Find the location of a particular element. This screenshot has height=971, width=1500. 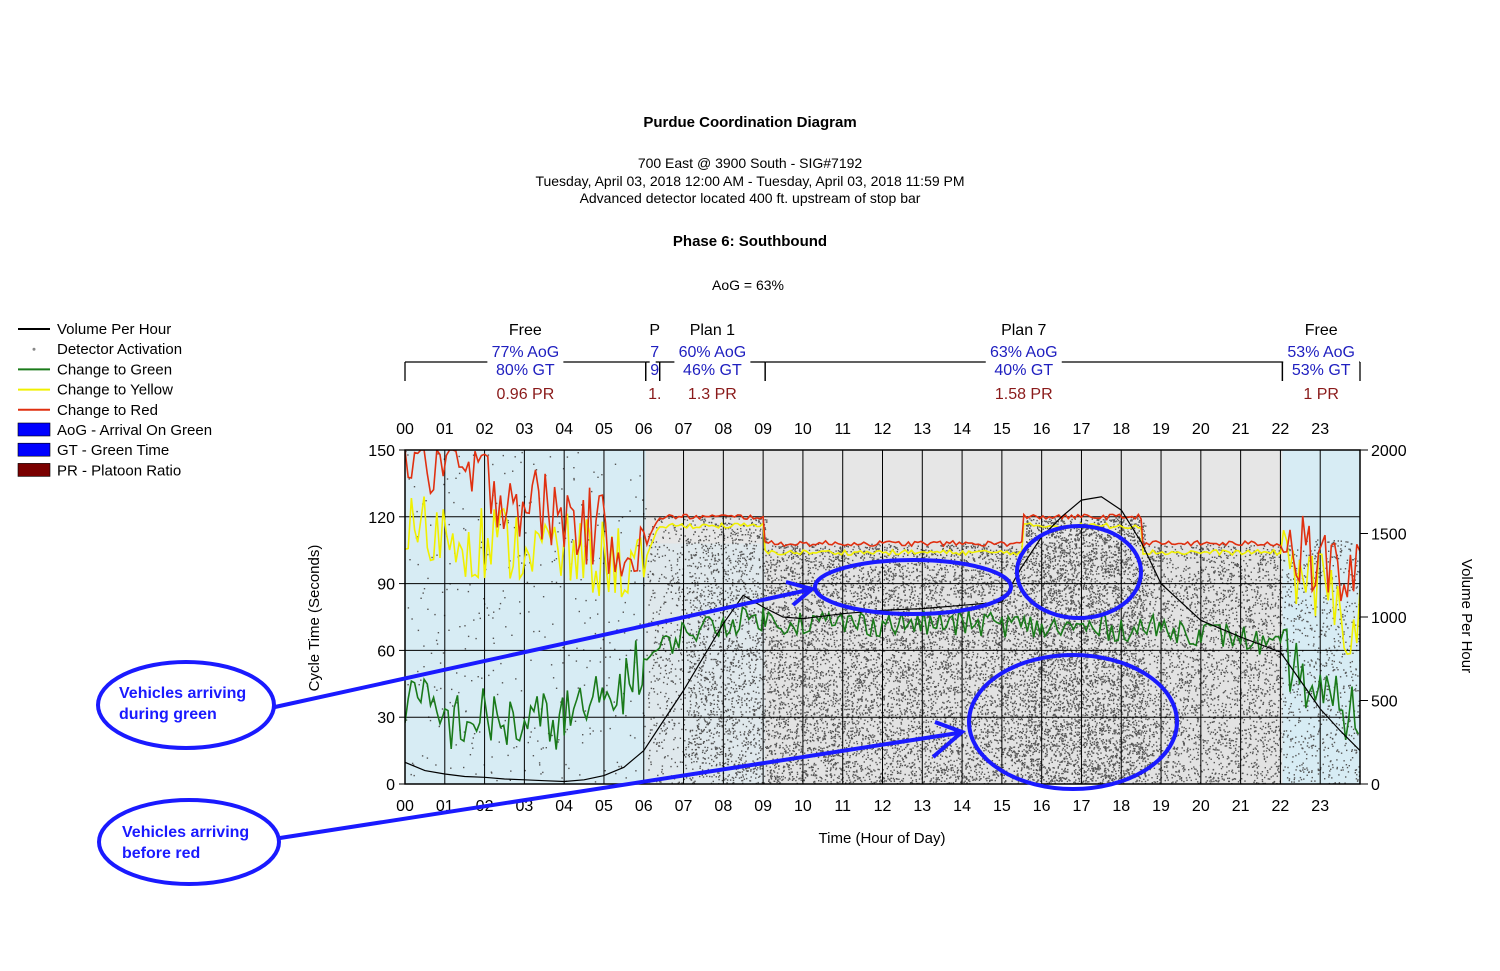

chart-aog-total: AoG = 63% is located at coordinates (748, 285).